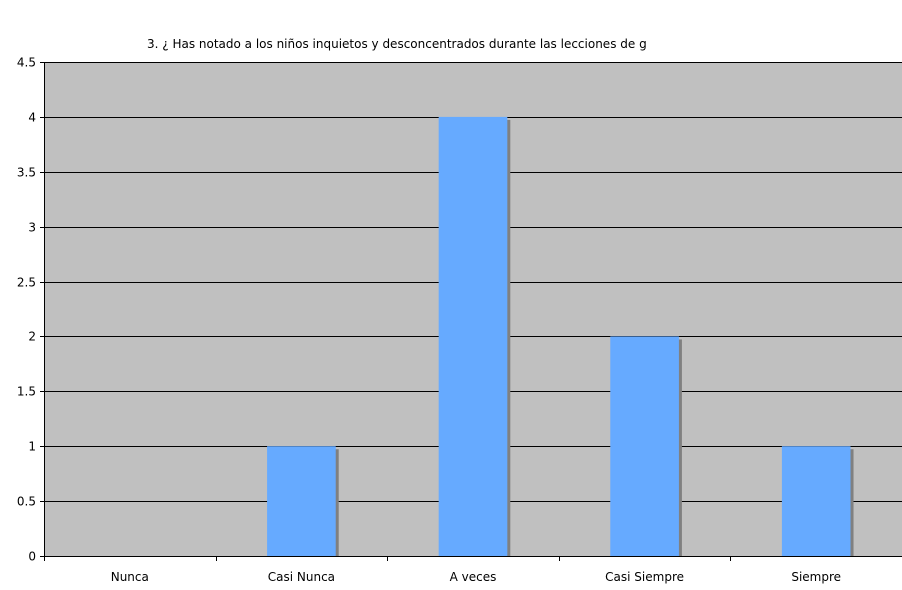 The height and width of the screenshot is (590, 902). I want to click on x-tick-label: Siempre, so click(816, 577).